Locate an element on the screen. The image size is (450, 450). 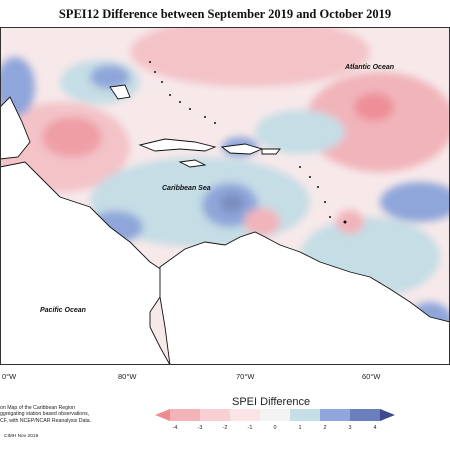
legend-tick-label: -3 is located at coordinates (200, 428).